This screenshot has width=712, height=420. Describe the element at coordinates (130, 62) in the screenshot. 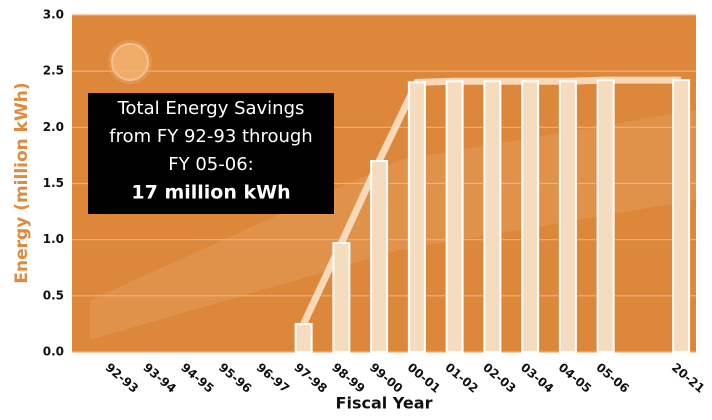

I see `sun` at that location.